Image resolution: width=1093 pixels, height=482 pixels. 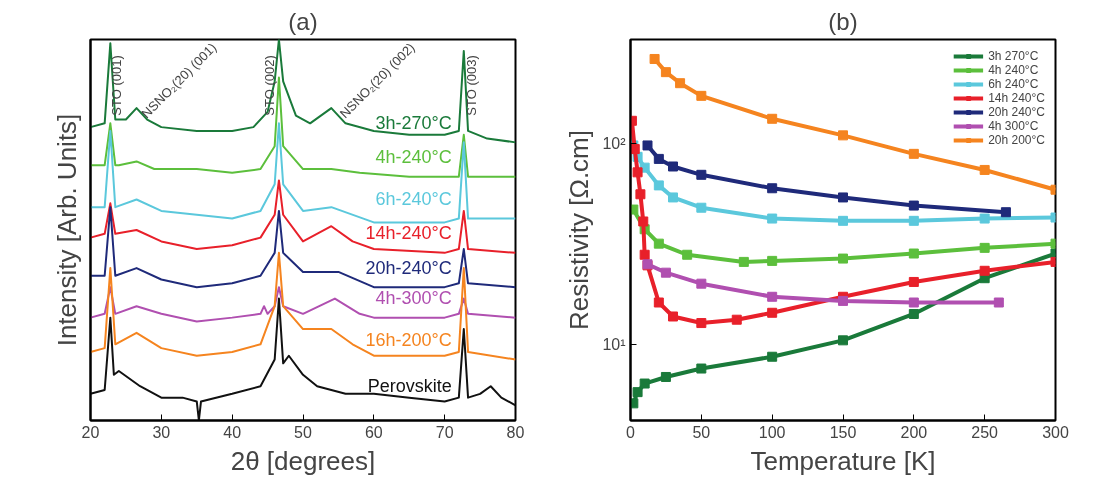 What do you see at coordinates (579, 229) in the screenshot?
I see `y-axis-title: Resistivity [Ω.cm]` at bounding box center [579, 229].